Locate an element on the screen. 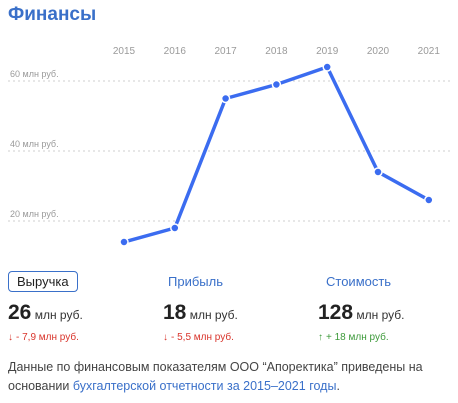 Image resolution: width=458 pixels, height=403 pixels. x-tick-label: 2015 is located at coordinates (124, 51).